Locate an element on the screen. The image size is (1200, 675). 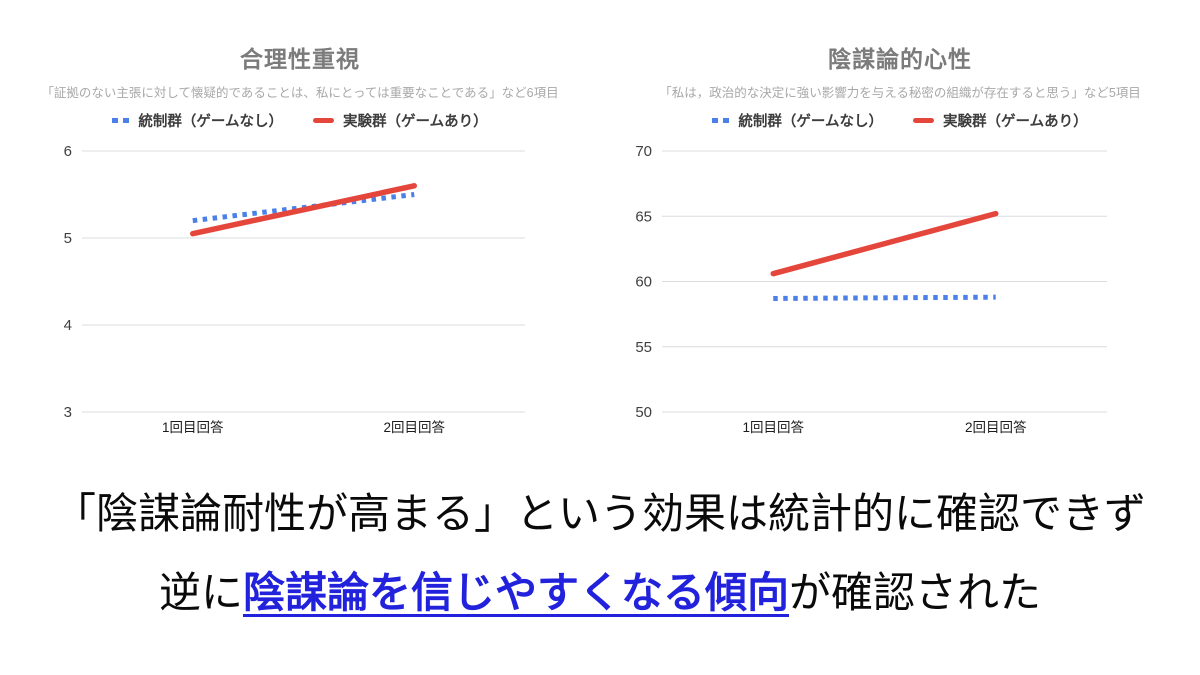
series-line-dotted is located at coordinates (884, 297).